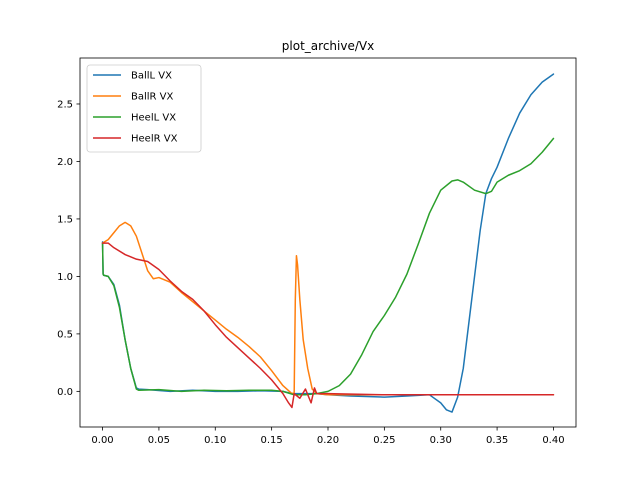 The width and height of the screenshot is (640, 480). I want to click on legend-label-2: HeelL VX, so click(153, 118).